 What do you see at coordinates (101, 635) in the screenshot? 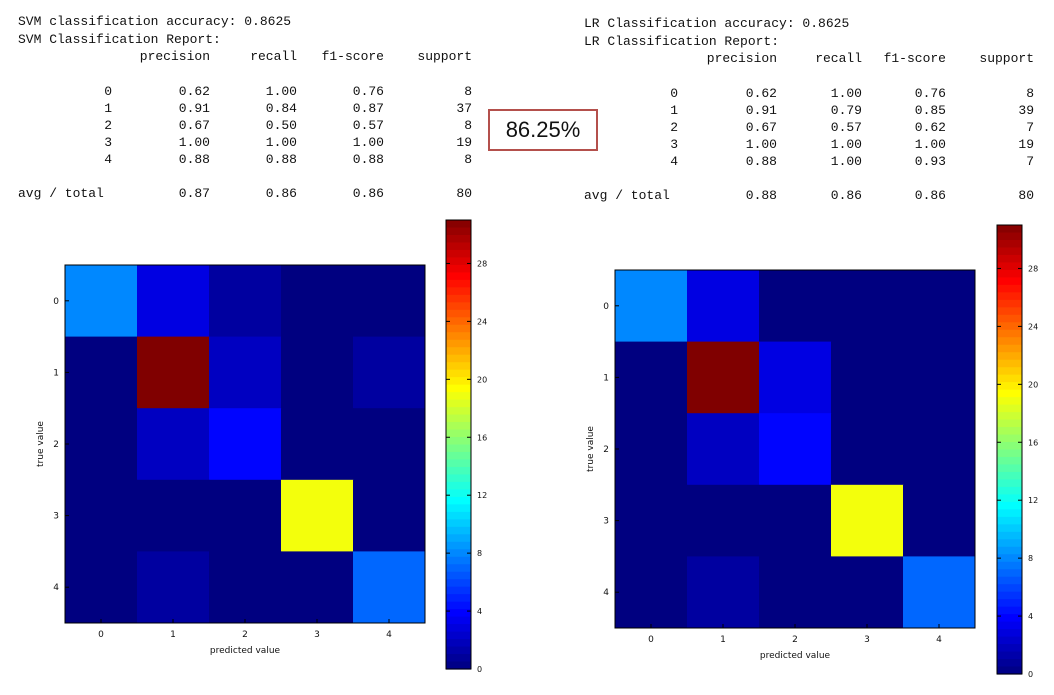
I see `x-tick-label: 0` at bounding box center [101, 635].